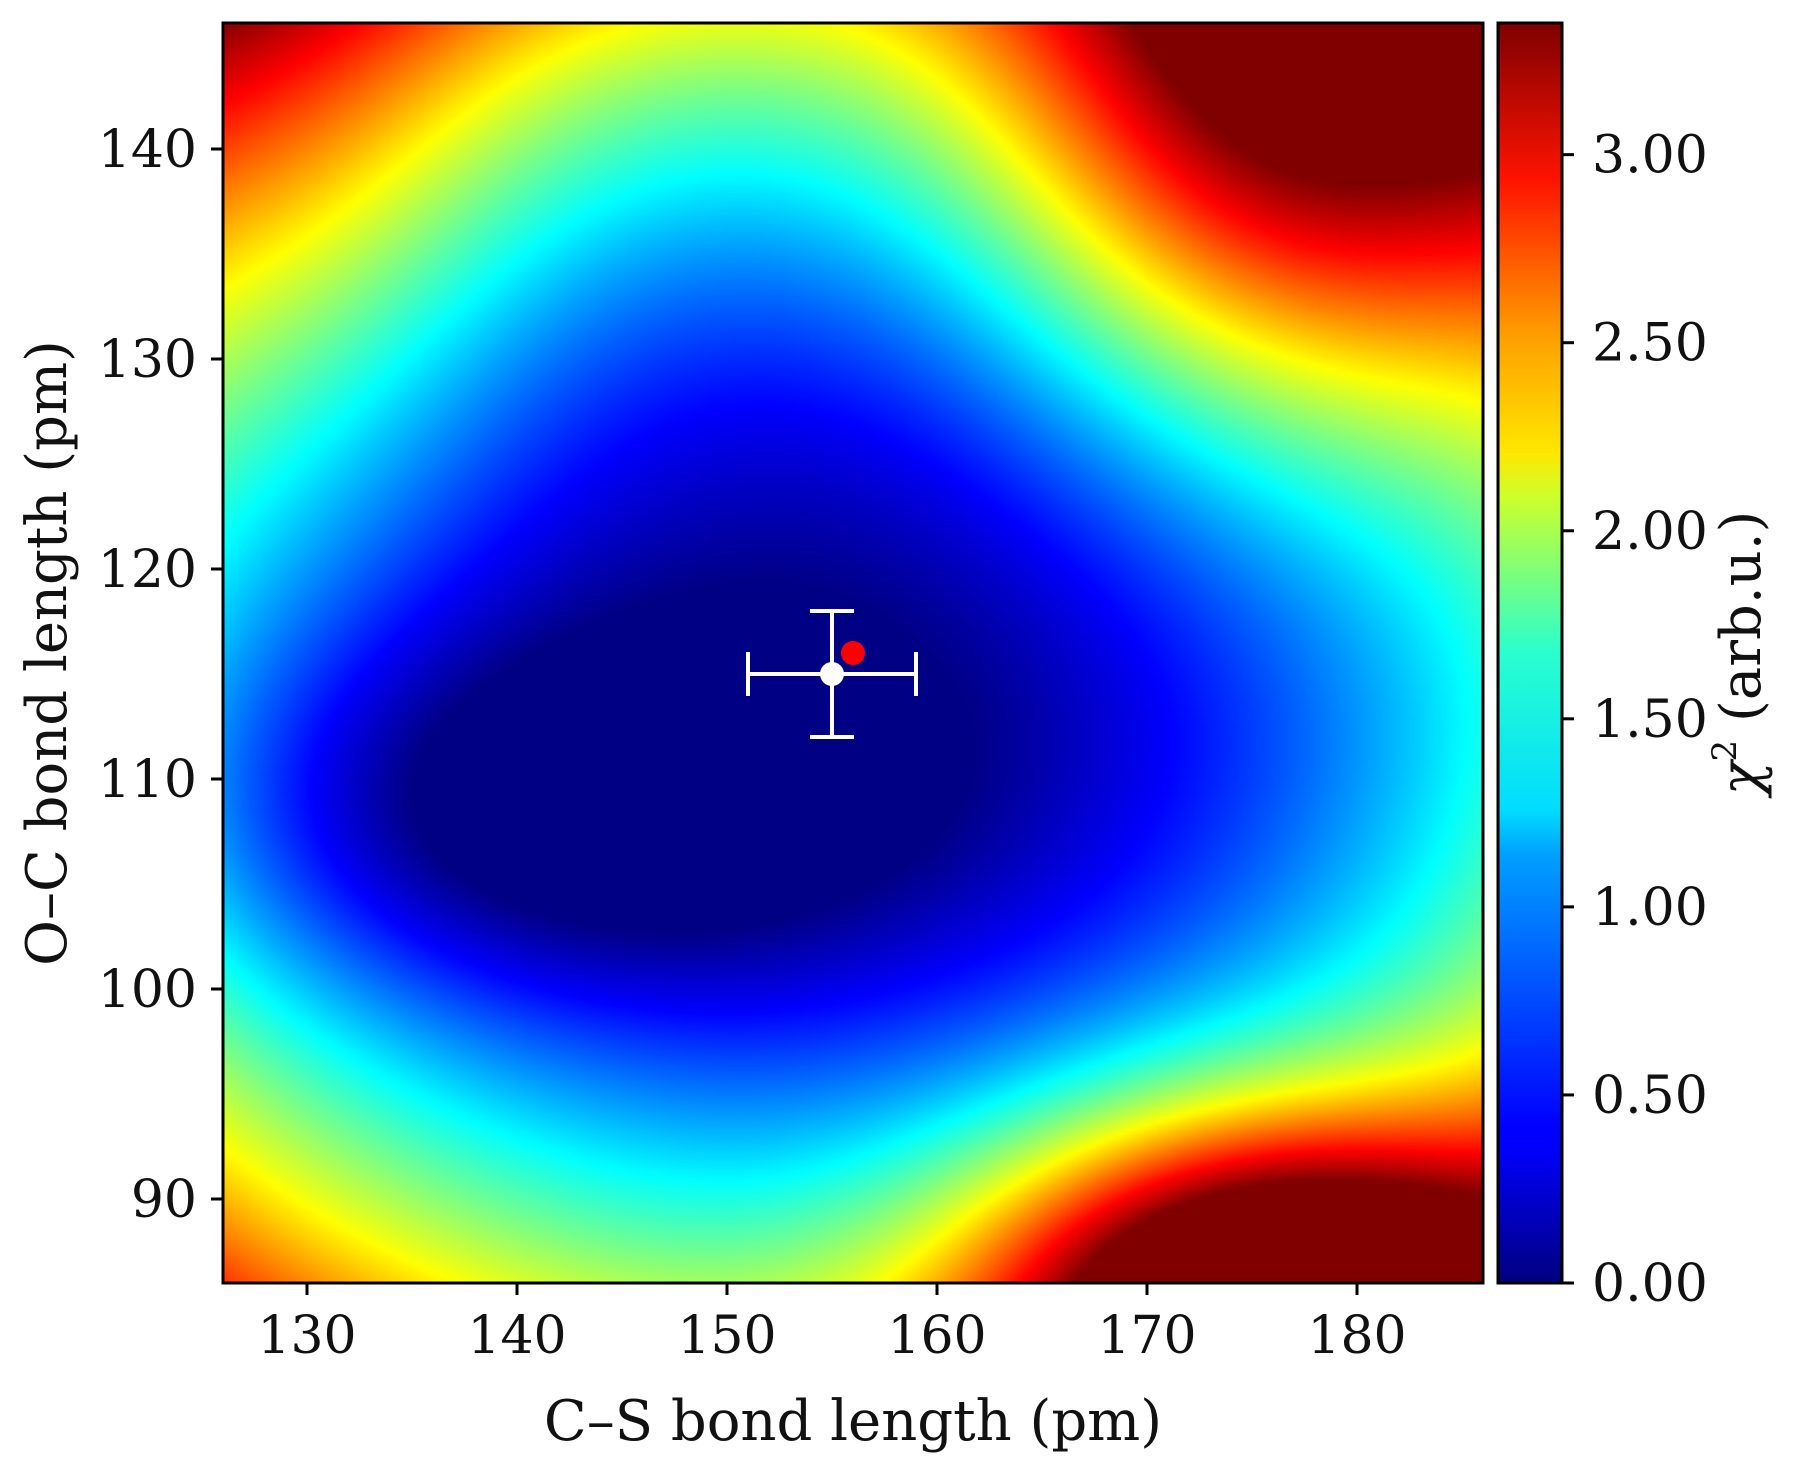 This screenshot has height=1467, width=1798. Describe the element at coordinates (1146, 1336) in the screenshot. I see `x-tick-label: 170` at that location.